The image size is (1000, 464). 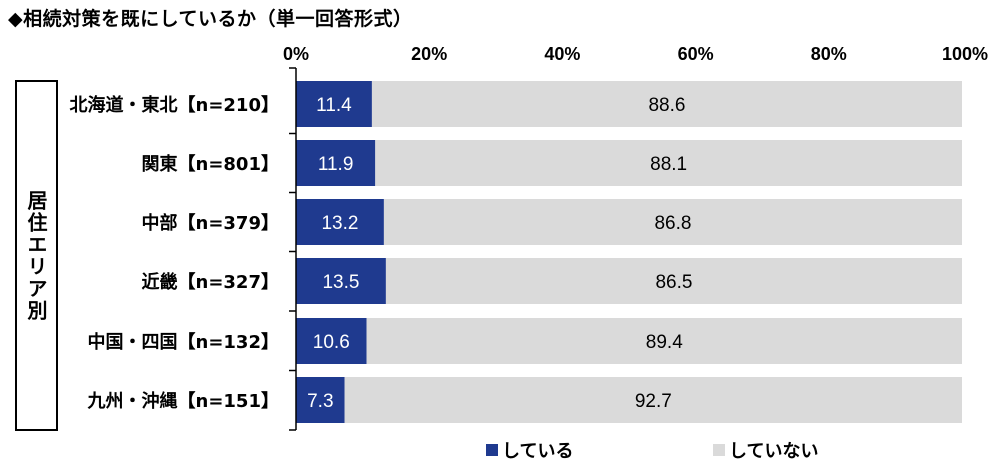 What do you see at coordinates (183, 401) in the screenshot?
I see `category-label: 九州・沖縄【n=151】` at bounding box center [183, 401].